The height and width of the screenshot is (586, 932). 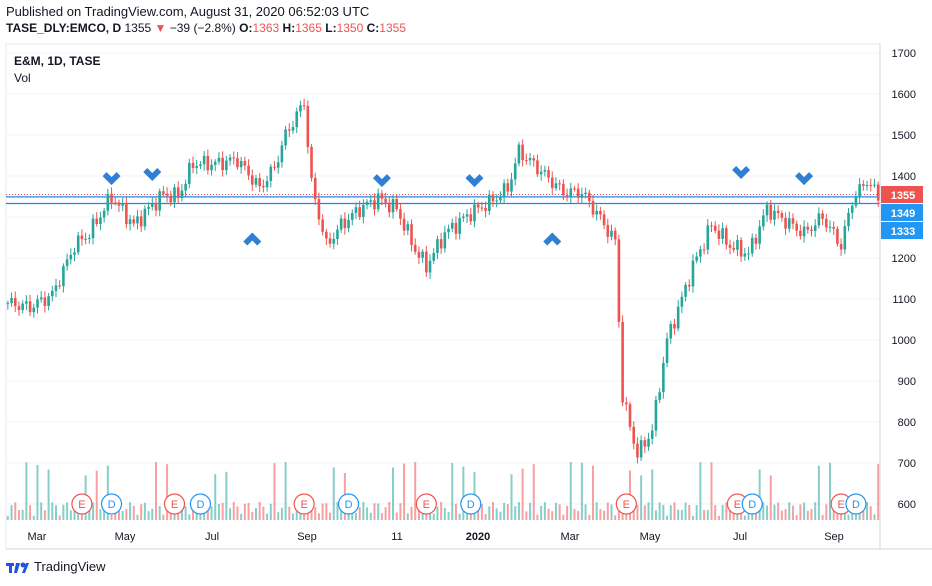 What do you see at coordinates (740, 537) in the screenshot?
I see `time-tick: Jul` at bounding box center [740, 537].